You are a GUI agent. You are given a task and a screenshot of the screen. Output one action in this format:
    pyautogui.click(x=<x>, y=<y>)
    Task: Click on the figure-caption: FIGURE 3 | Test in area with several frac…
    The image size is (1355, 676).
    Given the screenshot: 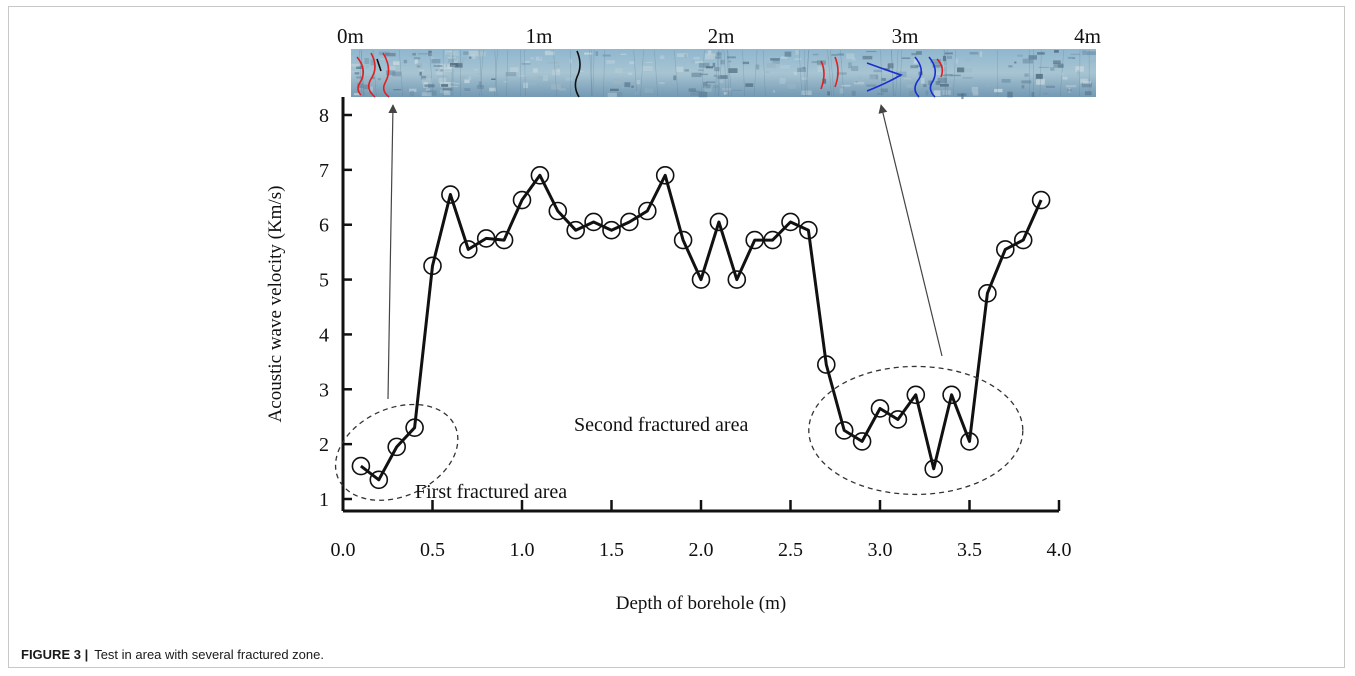 What is the action you would take?
    pyautogui.click(x=681, y=654)
    